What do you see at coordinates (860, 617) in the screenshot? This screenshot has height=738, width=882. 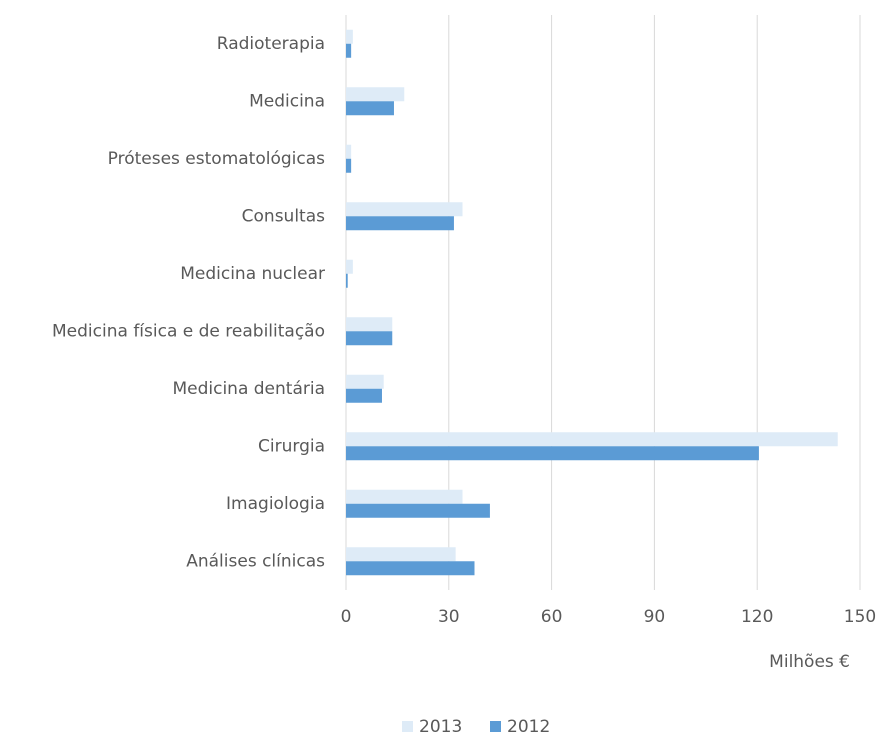 I see `x-tick-label: 150` at bounding box center [860, 617].